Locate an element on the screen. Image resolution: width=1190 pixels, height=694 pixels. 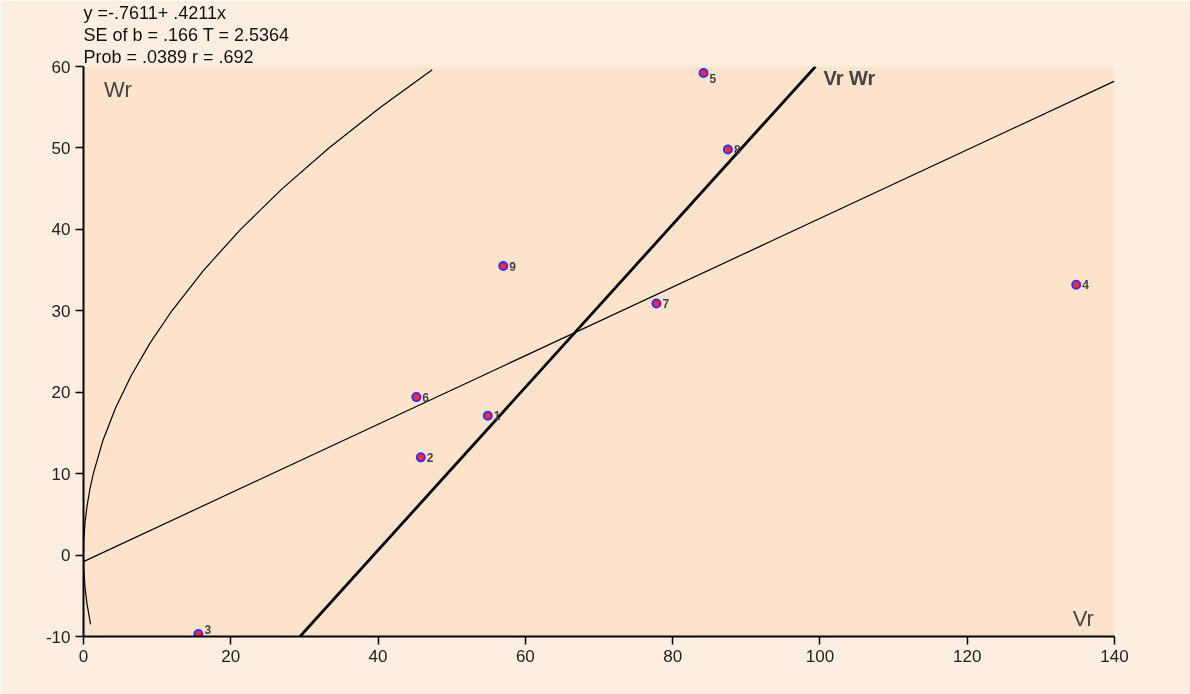
annotation: Vr Wr is located at coordinates (849, 77).